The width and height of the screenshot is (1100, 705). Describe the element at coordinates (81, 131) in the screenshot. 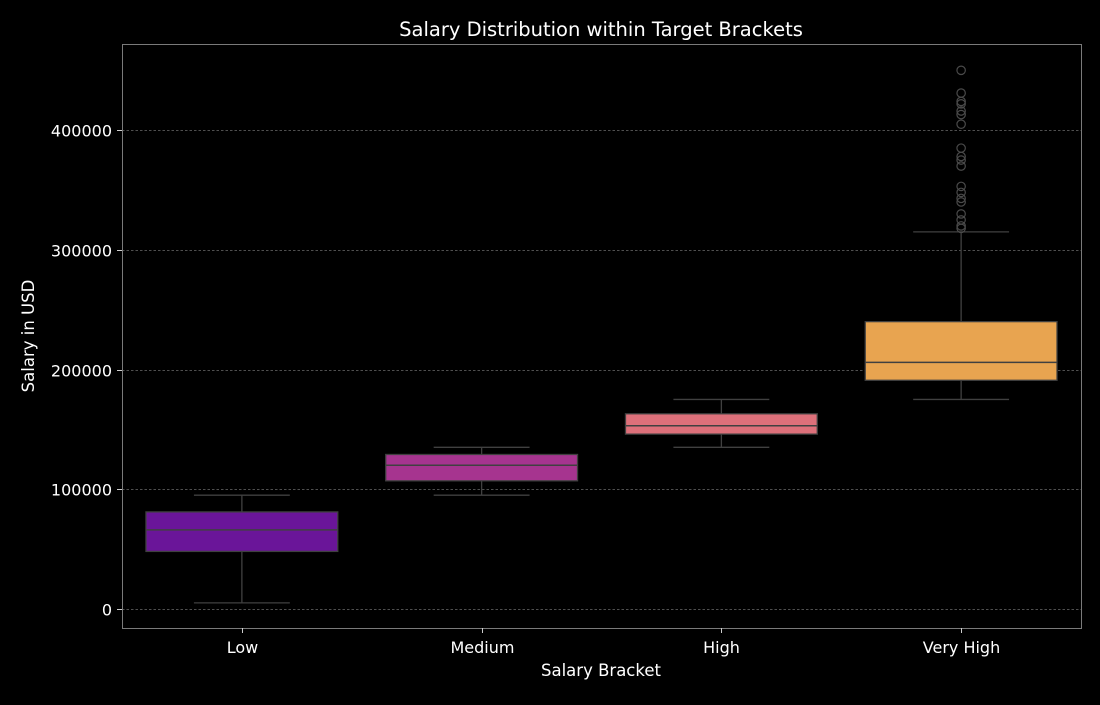

I see `y-tick-label: 400000` at that location.